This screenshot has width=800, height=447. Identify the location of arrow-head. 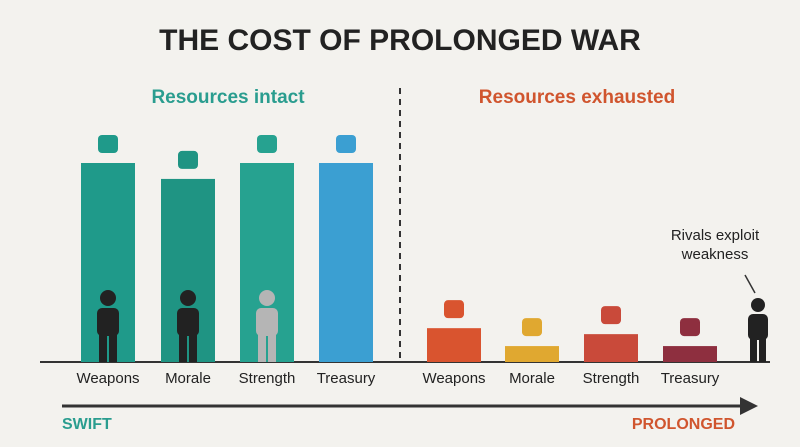
(749, 406).